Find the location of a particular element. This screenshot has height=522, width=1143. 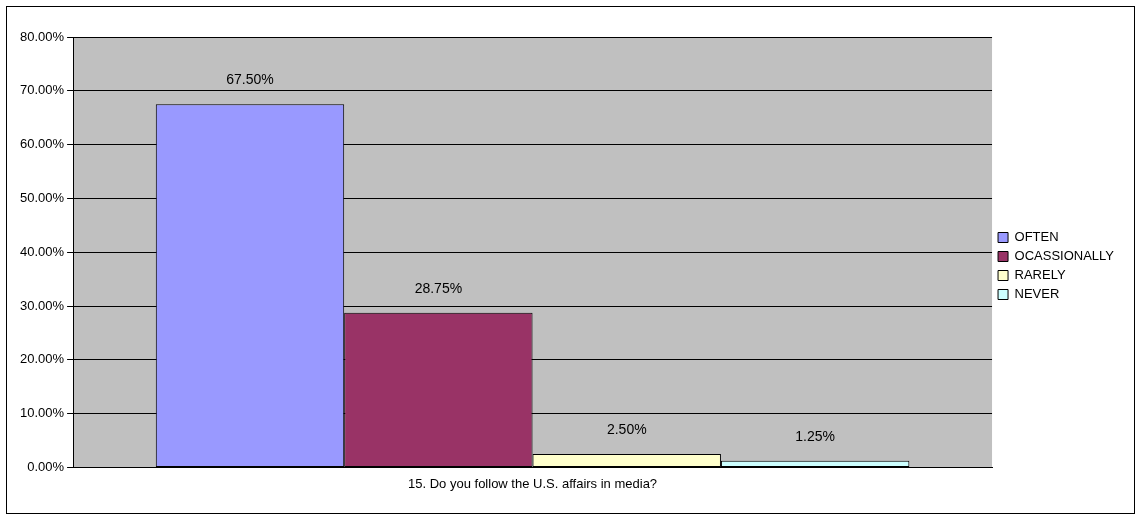

data-label: 28.75% is located at coordinates (438, 287).